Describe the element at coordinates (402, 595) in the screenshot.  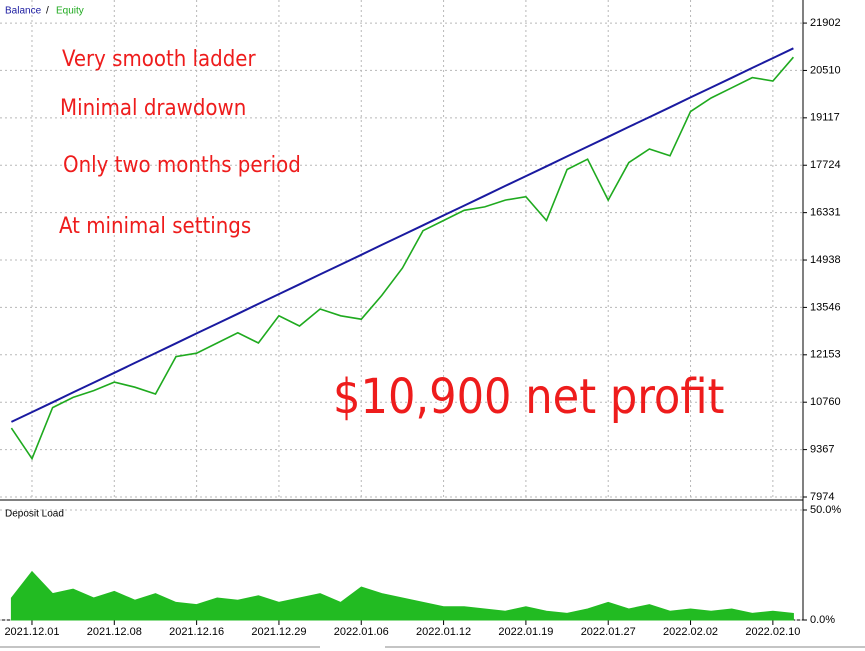
I see `area` at that location.